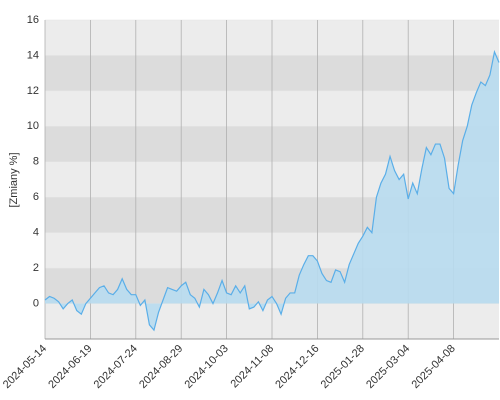 The image size is (500, 400). What do you see at coordinates (36, 233) in the screenshot?
I see `y-tick-label: 4` at bounding box center [36, 233].